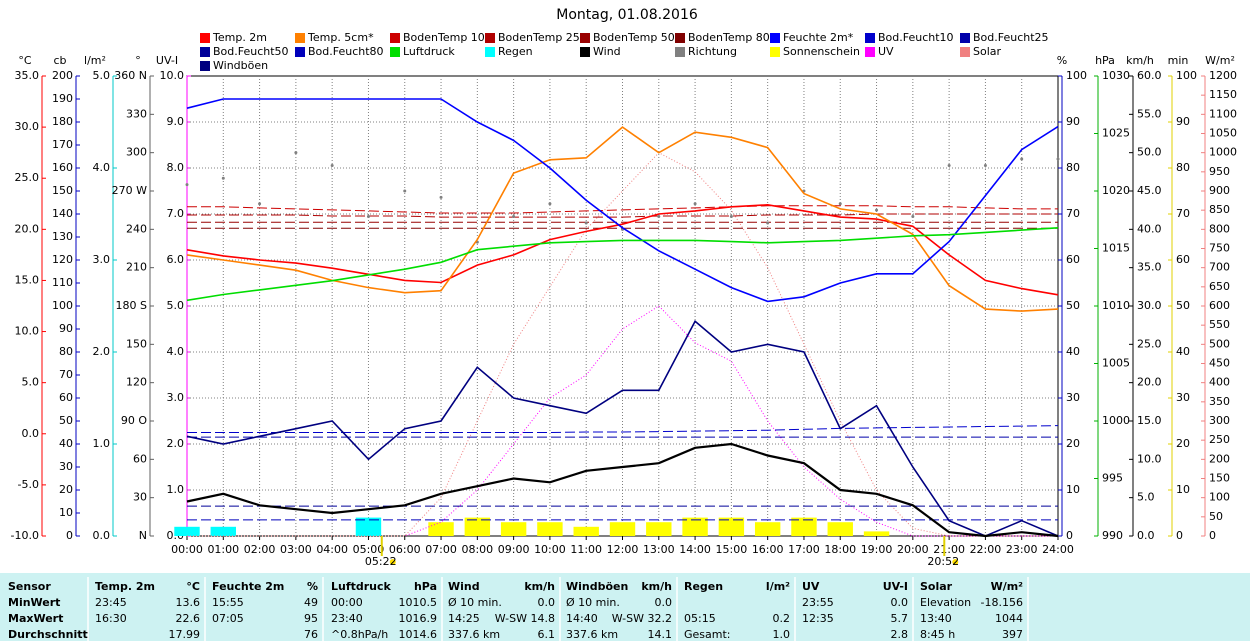  I want to click on y-tick-label: 240, so click(136, 228).